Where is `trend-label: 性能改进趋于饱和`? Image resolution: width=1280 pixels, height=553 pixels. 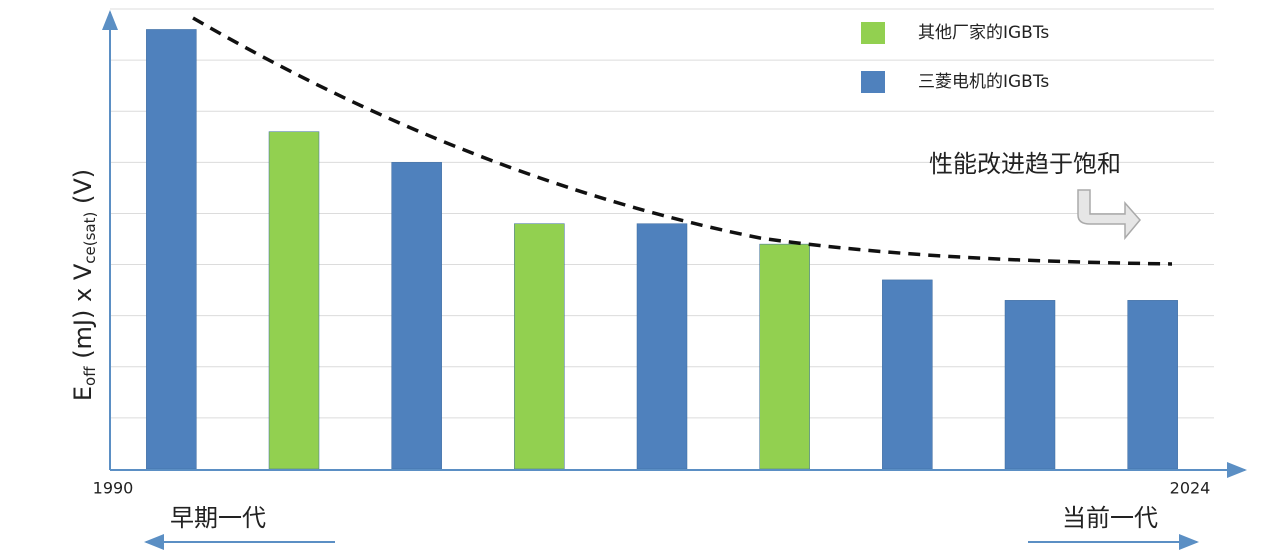 trend-label: 性能改进趋于饱和 is located at coordinates (1025, 164).